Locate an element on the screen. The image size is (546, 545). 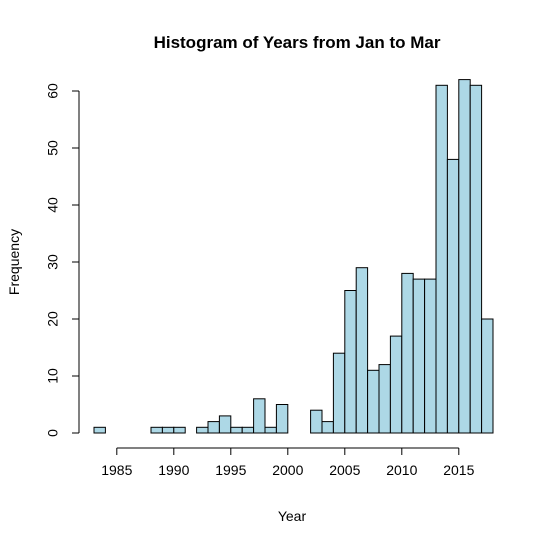
x-tick-label: 2010 is located at coordinates (401, 470).